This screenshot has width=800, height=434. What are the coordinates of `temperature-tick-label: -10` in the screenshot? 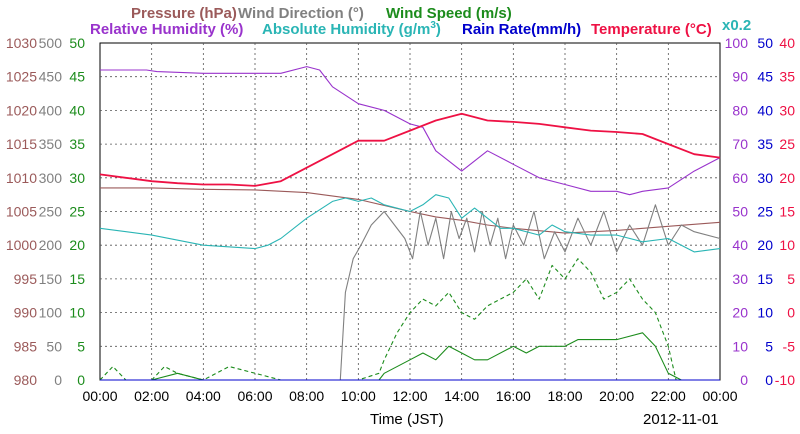 It's located at (785, 380).